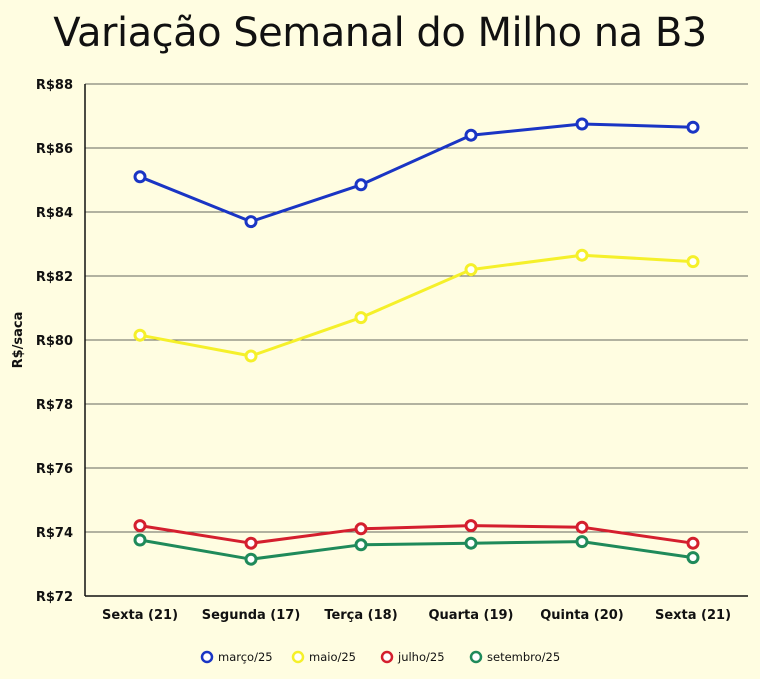 The image size is (760, 679). I want to click on x-tick-label: Segunda (17), so click(251, 615).